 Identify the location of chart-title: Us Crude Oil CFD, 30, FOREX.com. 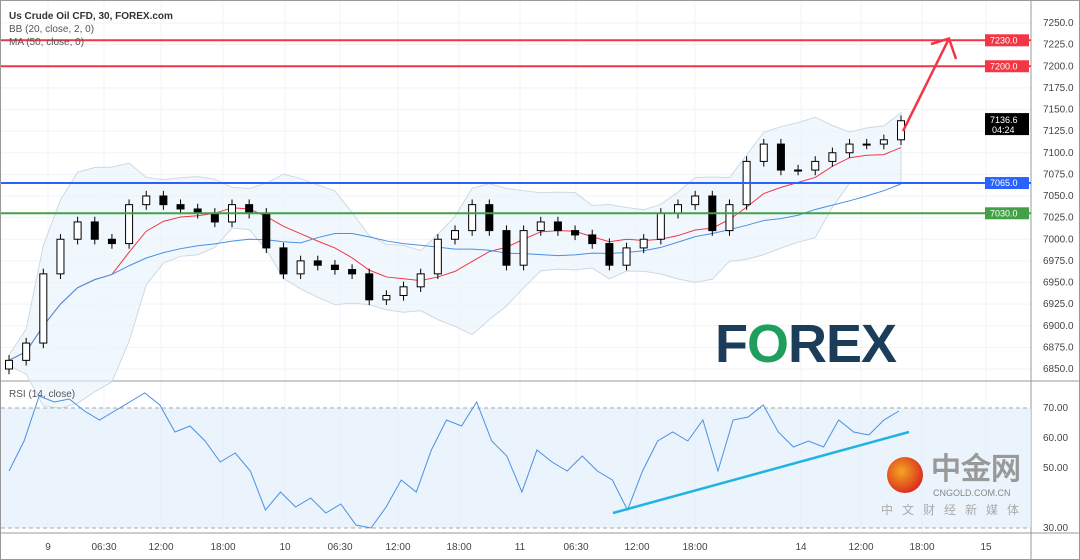
(91, 16).